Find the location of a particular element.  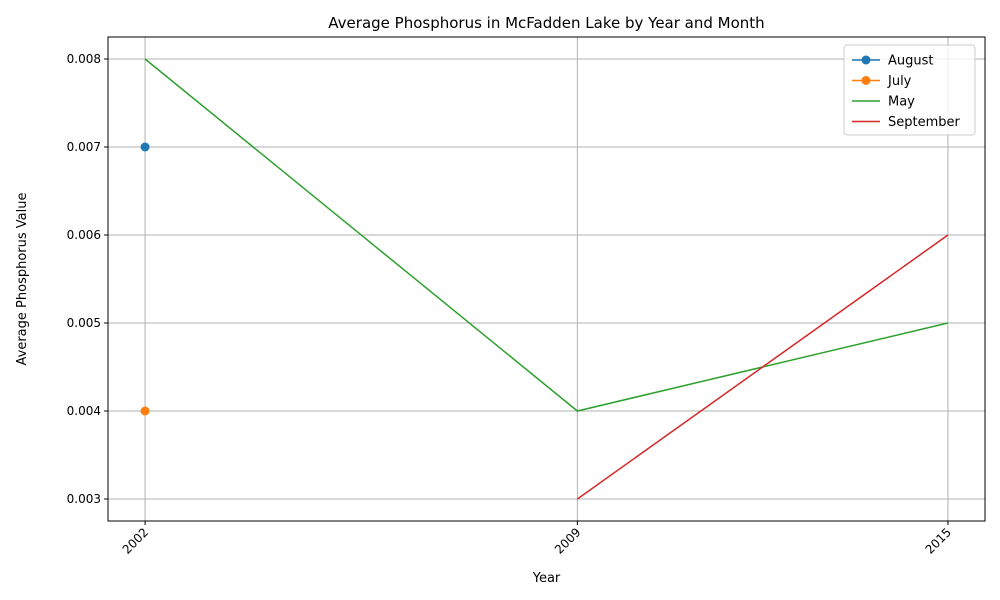

legend-marker-july is located at coordinates (866, 80).